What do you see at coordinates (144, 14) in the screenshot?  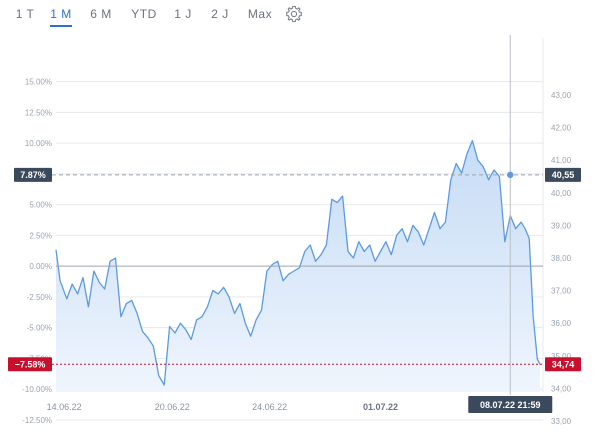 I see `tab-ytd: YTD` at bounding box center [144, 14].